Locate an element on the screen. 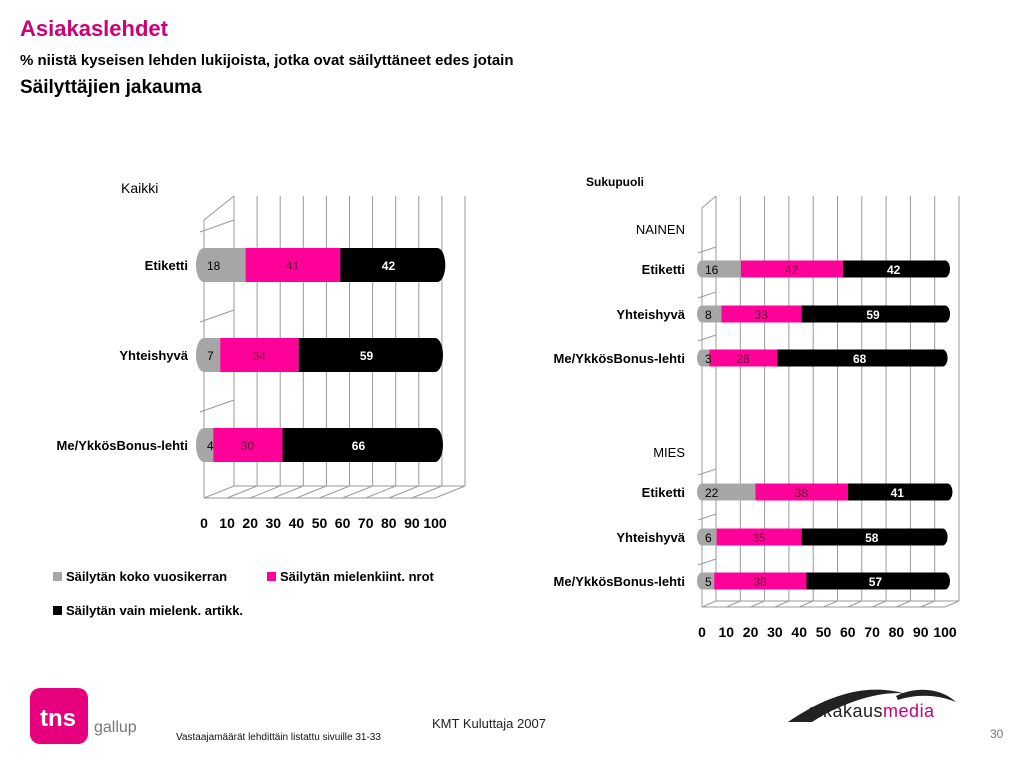 The image size is (1024, 768). chart0-tick-label: 100 is located at coordinates (435, 523).